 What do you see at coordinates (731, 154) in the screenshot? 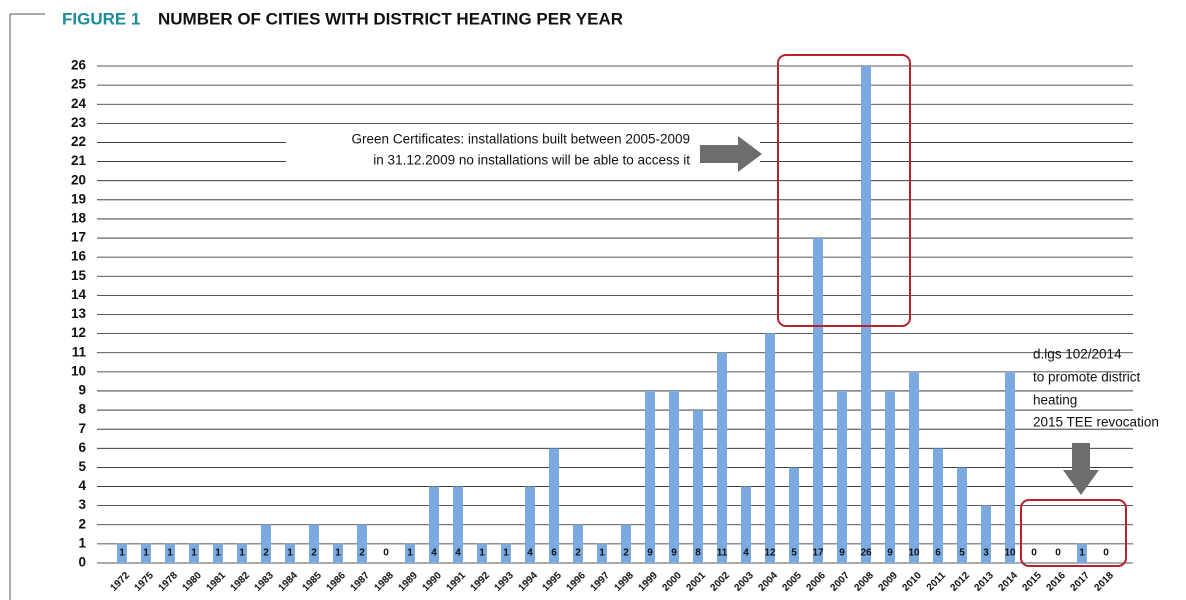
I see `arrow` at bounding box center [731, 154].